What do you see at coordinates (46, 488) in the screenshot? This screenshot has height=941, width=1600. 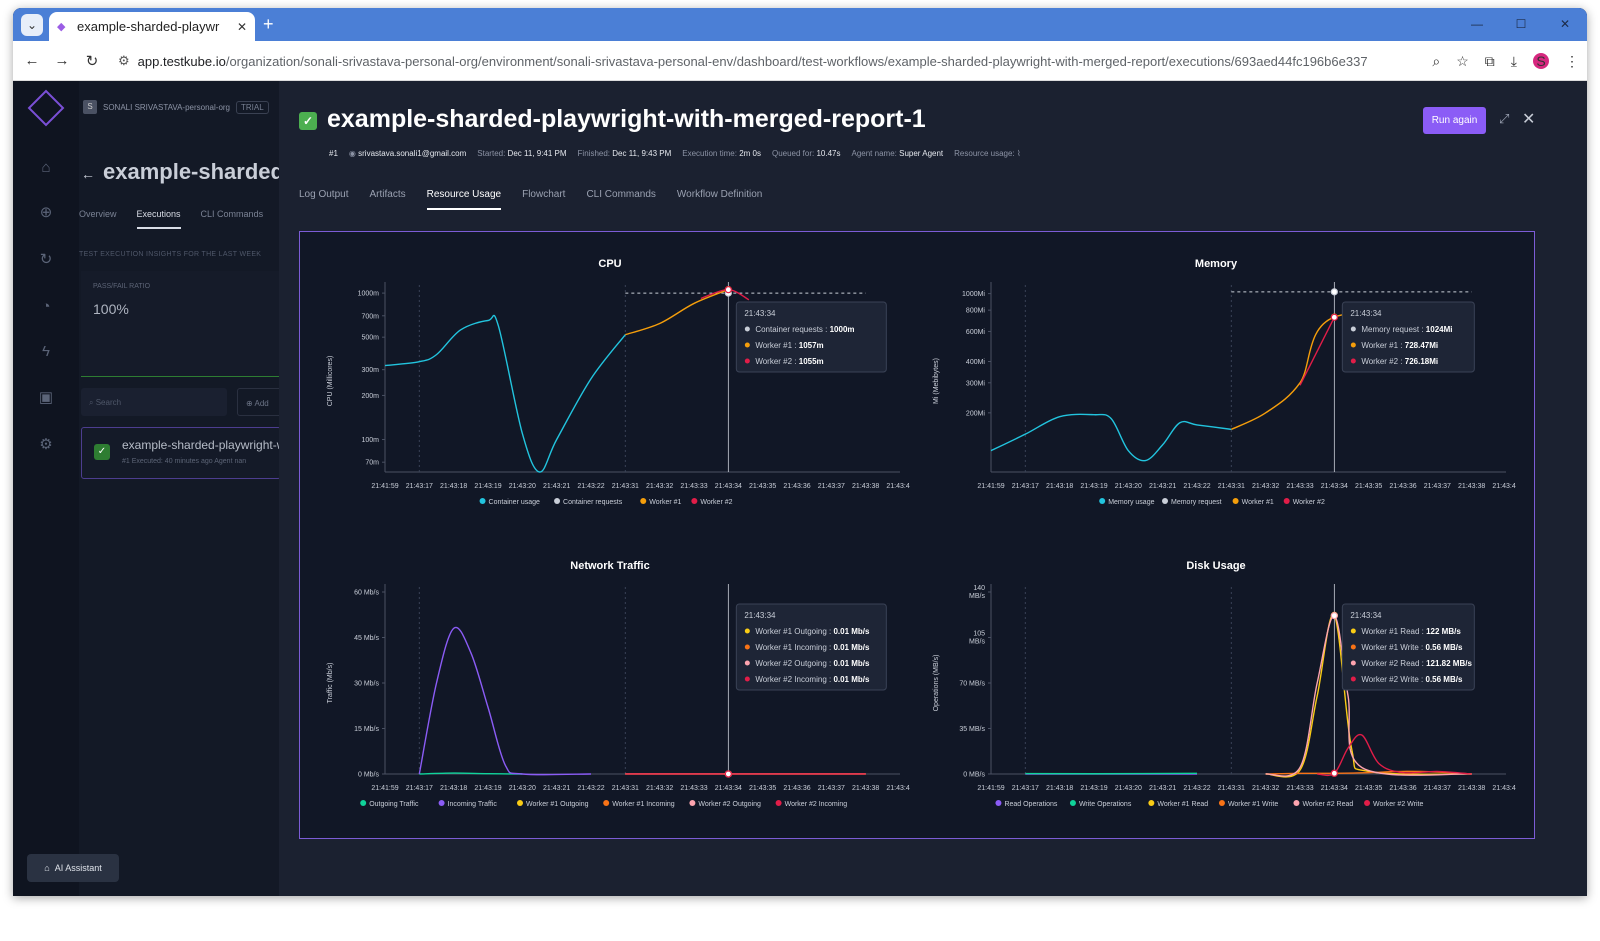 I see `nav-rail: ⌂ ⊕ ↻ ◔ ϟ ▣ ⚙` at bounding box center [46, 488].